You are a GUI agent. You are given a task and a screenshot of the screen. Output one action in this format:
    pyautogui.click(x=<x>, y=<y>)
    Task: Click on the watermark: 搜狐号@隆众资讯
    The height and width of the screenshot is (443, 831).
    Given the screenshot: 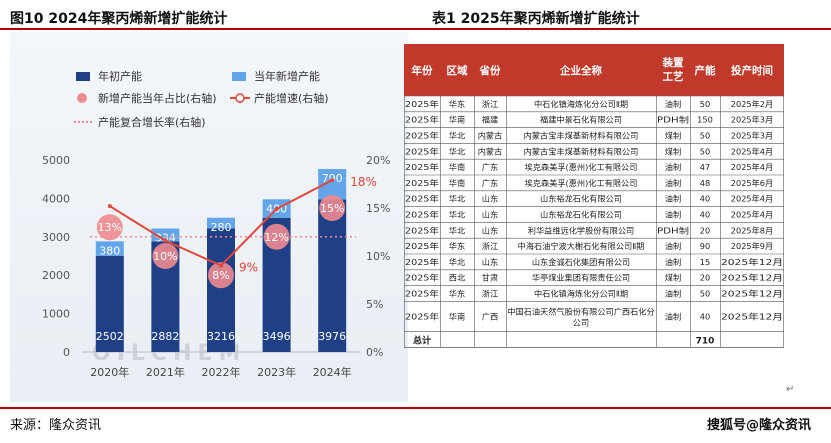 What is the action you would take?
    pyautogui.click(x=758, y=425)
    